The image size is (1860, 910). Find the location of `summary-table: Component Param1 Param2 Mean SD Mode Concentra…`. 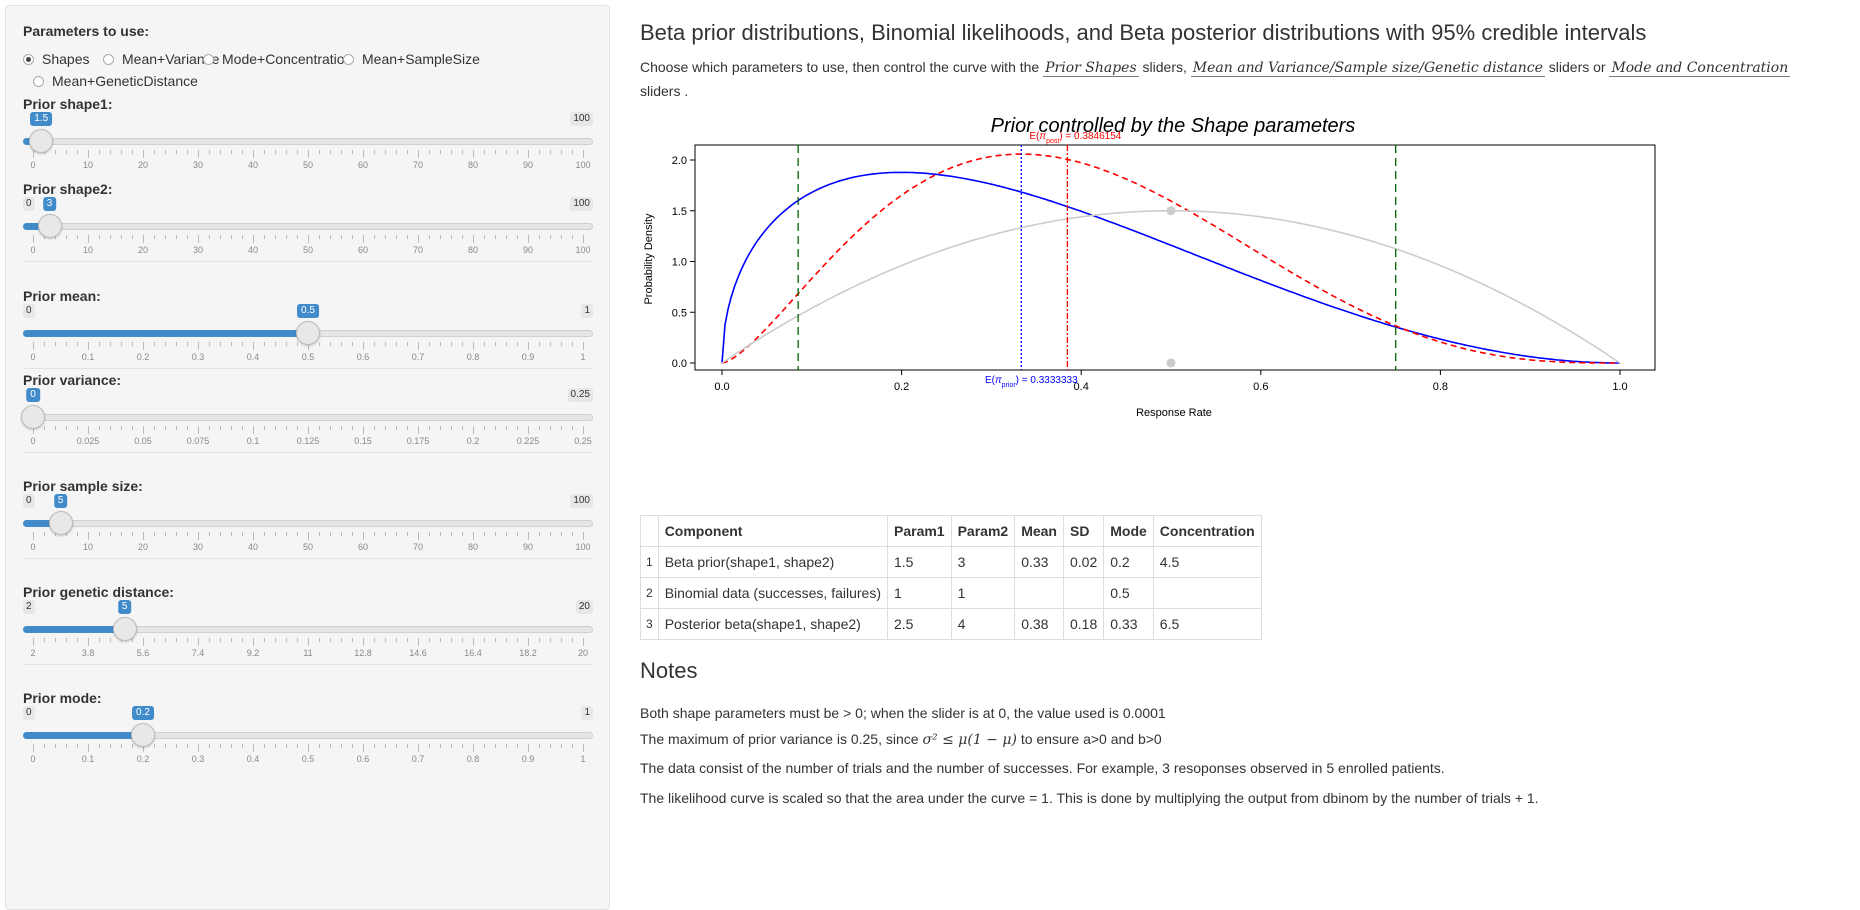

summary-table: Component Param1 Param2 Mean SD Mode Concentra… is located at coordinates (951, 577).